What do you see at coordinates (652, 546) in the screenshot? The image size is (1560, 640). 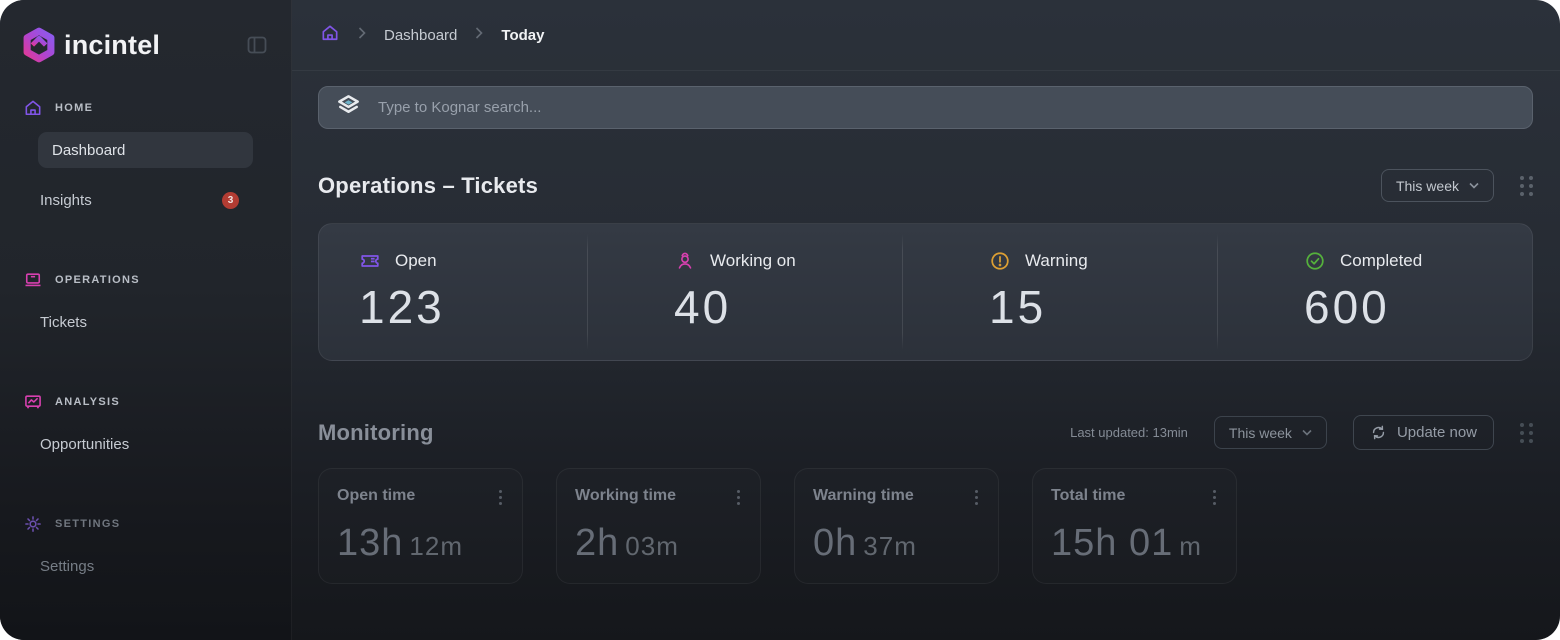 I see `card-value-minutes: 03m` at bounding box center [652, 546].